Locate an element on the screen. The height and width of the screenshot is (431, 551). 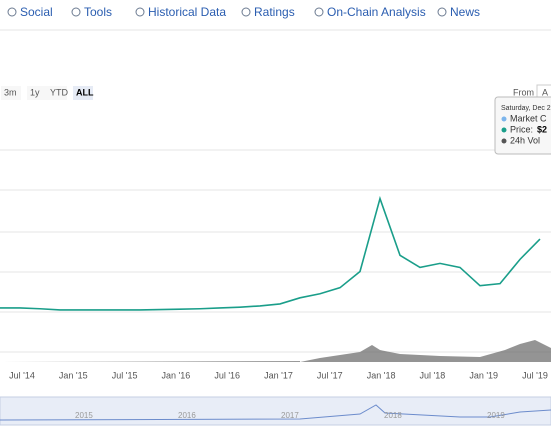
x-tick-label: Jul '14 is located at coordinates (22, 375).